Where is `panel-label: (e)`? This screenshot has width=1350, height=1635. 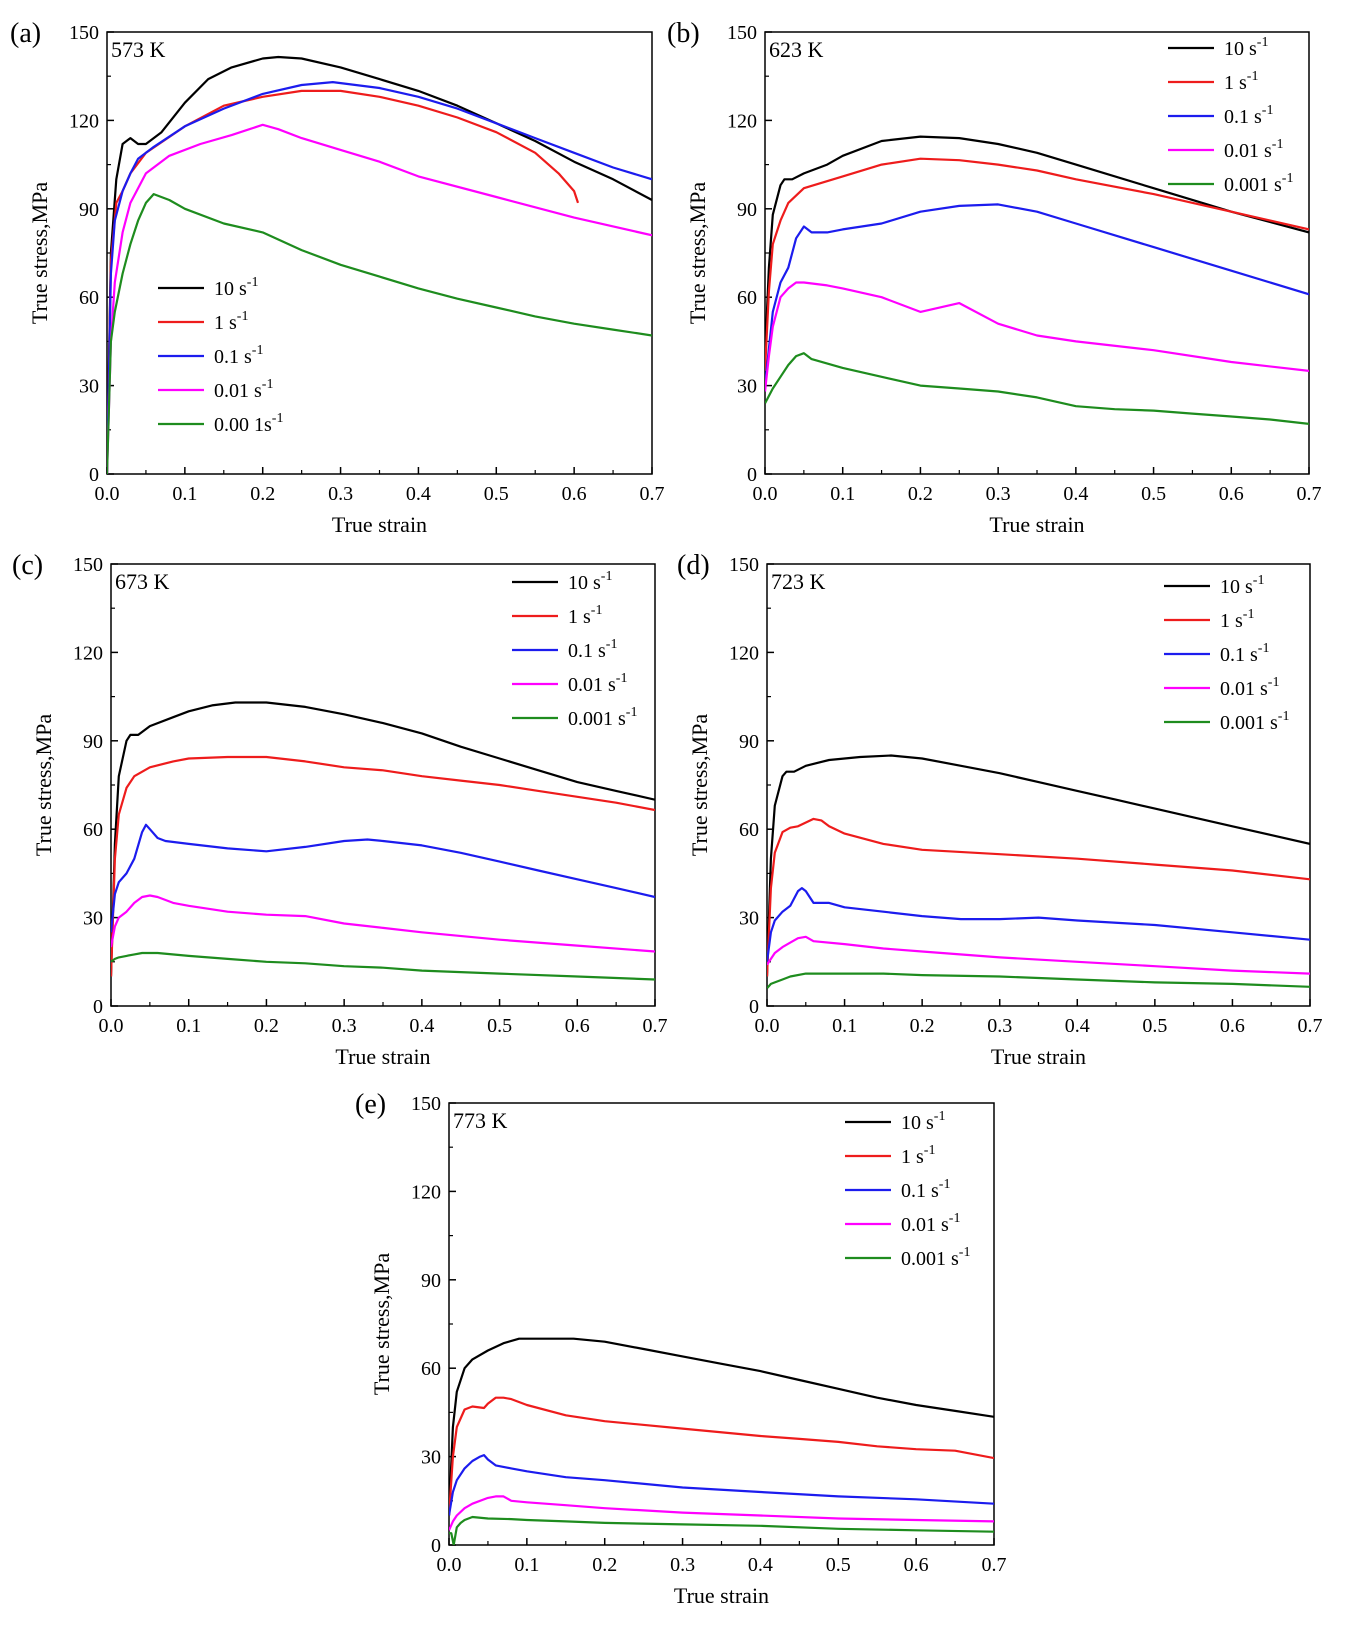 panel-label: (e) is located at coordinates (370, 1104).